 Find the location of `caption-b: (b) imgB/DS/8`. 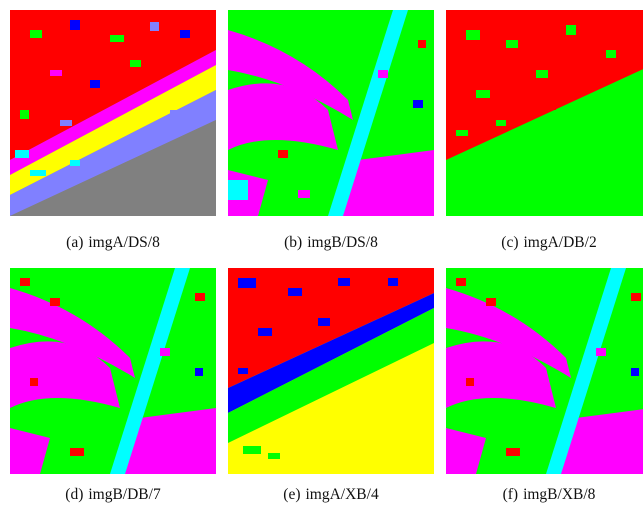

caption-b: (b) imgB/DS/8 is located at coordinates (331, 242).